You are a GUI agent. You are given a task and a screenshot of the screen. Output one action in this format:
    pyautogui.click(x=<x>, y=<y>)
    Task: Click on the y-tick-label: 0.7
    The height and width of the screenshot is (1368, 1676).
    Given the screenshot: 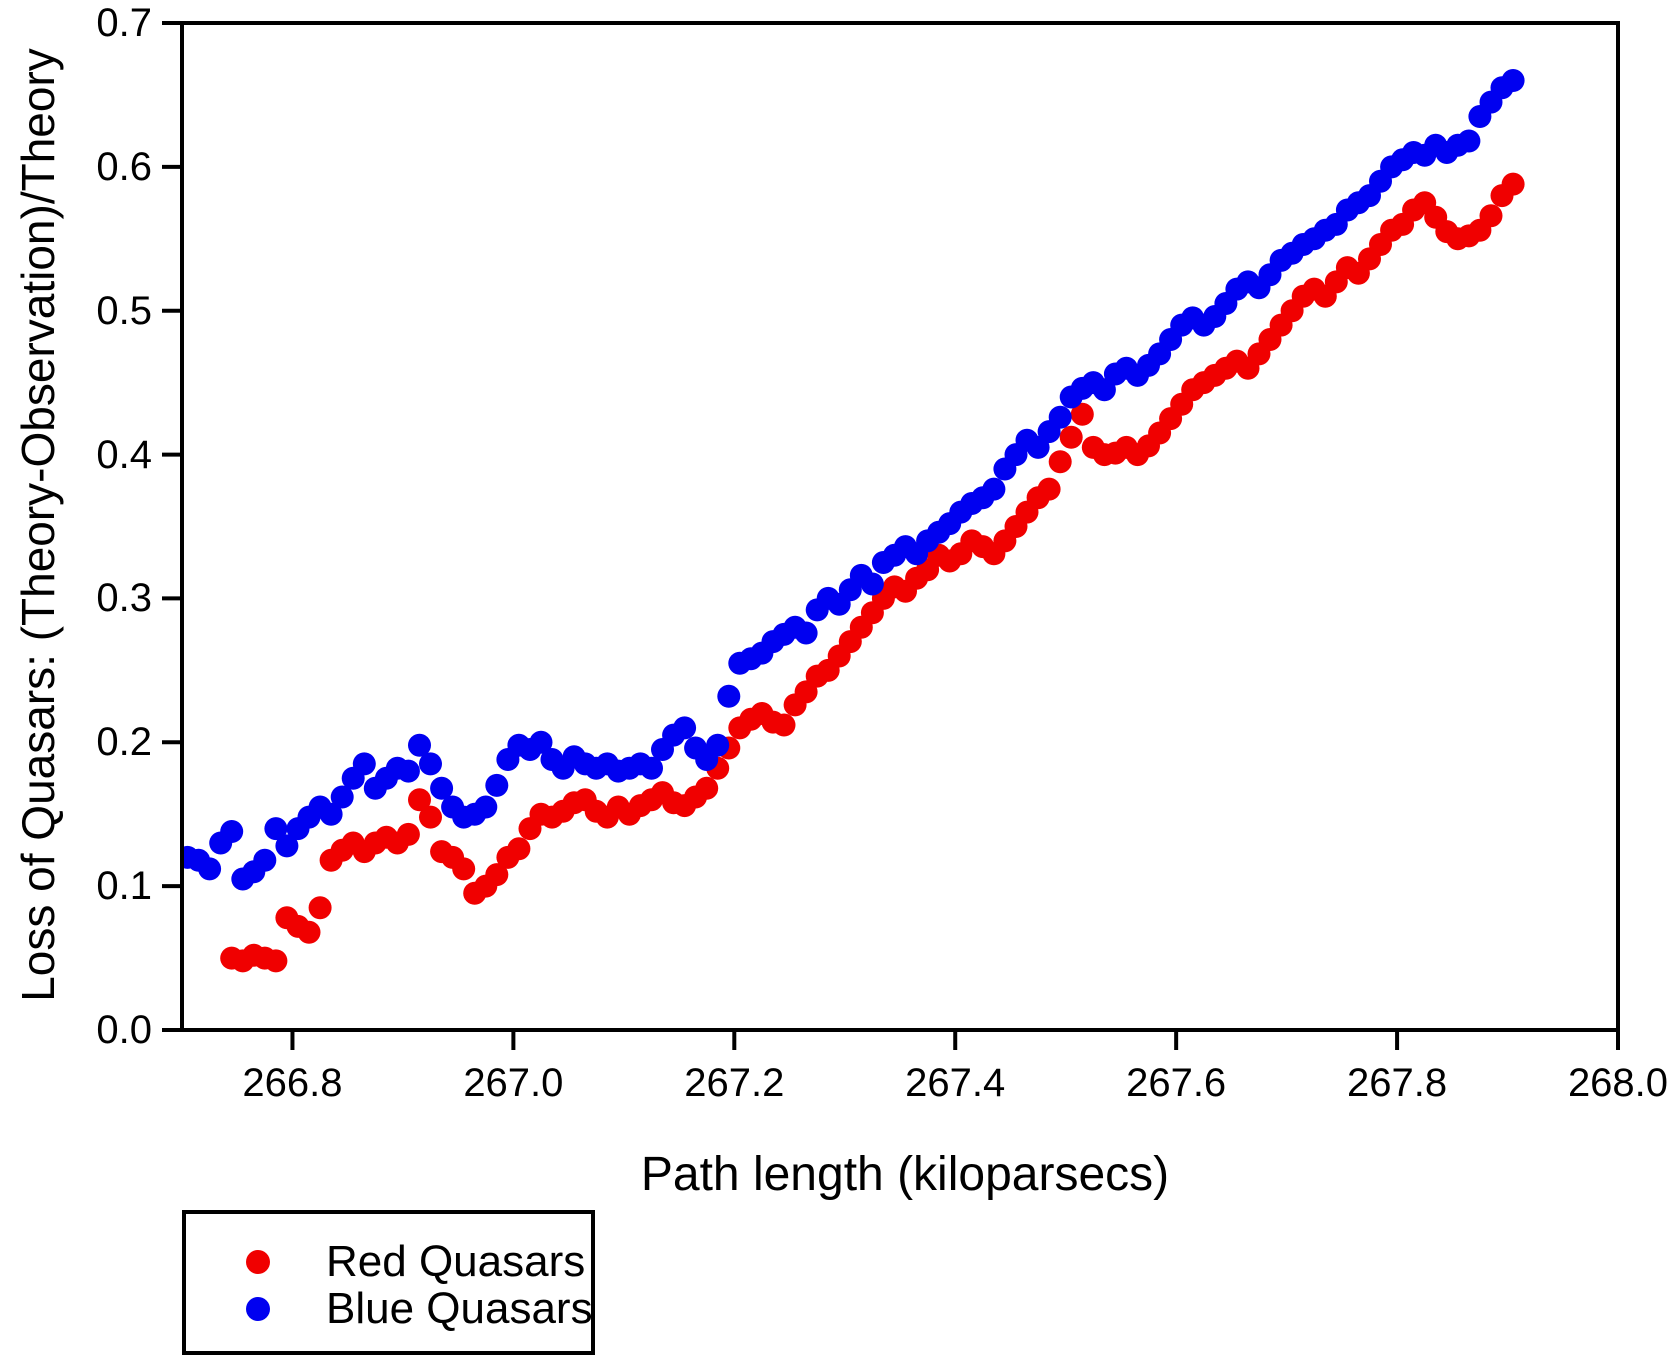 What is the action you would take?
    pyautogui.click(x=124, y=23)
    